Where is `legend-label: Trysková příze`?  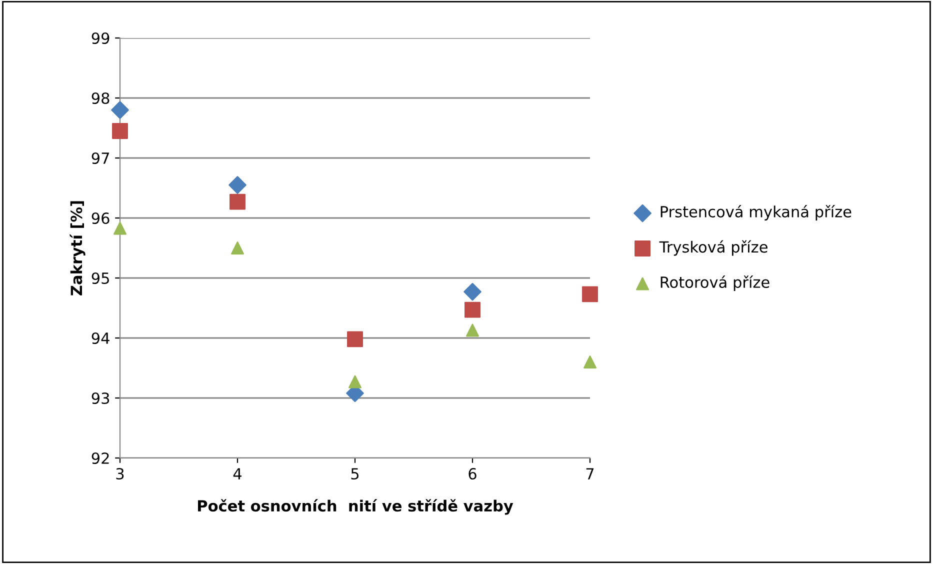 legend-label: Trysková příze is located at coordinates (713, 248).